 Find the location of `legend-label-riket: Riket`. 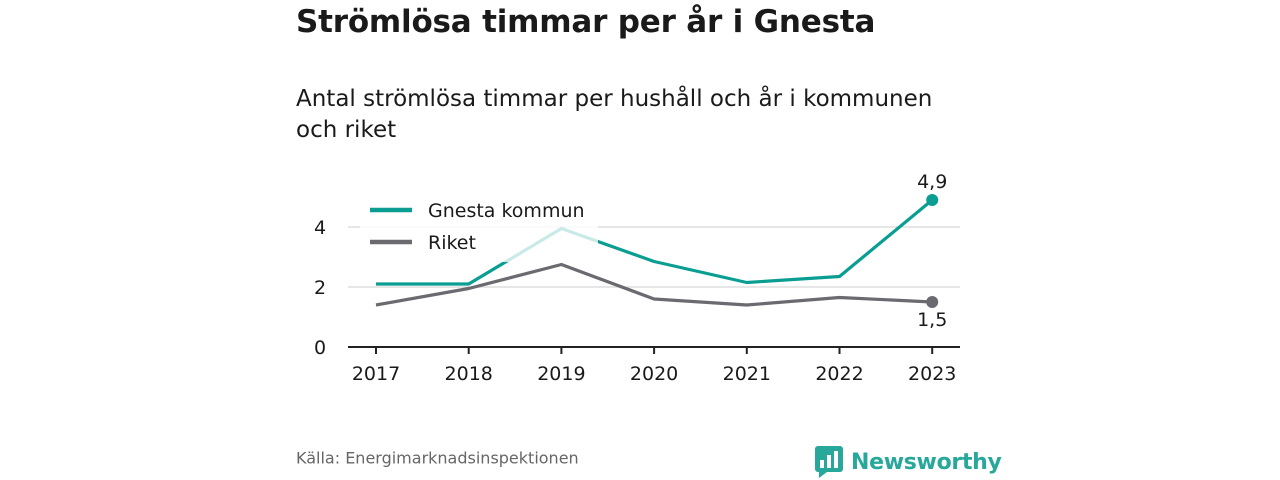

legend-label-riket: Riket is located at coordinates (452, 243).